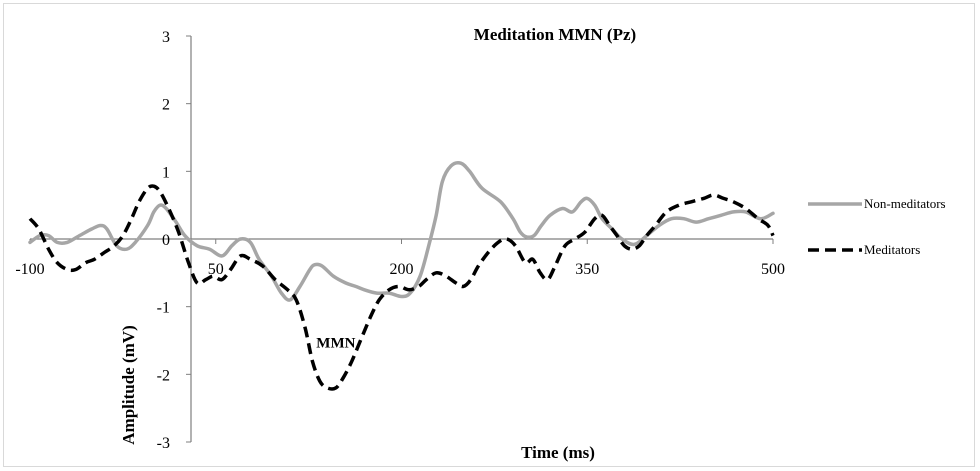 The width and height of the screenshot is (980, 471). What do you see at coordinates (877, 226) in the screenshot?
I see `legend: Non-meditators Meditators` at bounding box center [877, 226].